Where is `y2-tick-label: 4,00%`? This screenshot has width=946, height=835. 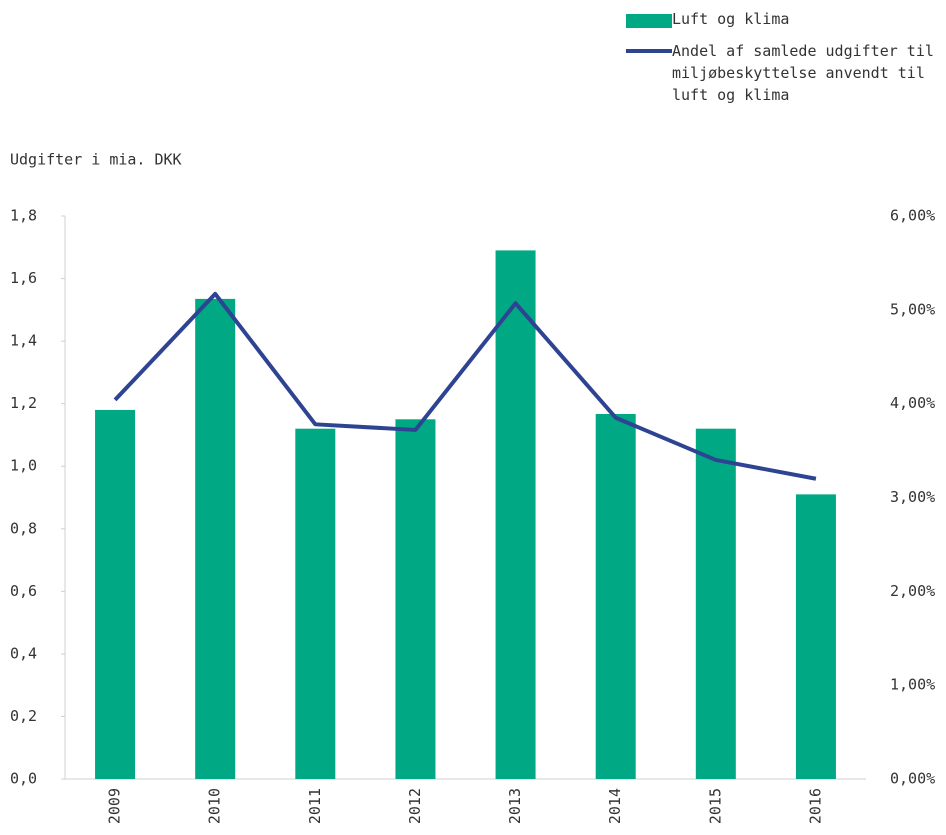
y2-tick-label: 4,00% is located at coordinates (912, 403).